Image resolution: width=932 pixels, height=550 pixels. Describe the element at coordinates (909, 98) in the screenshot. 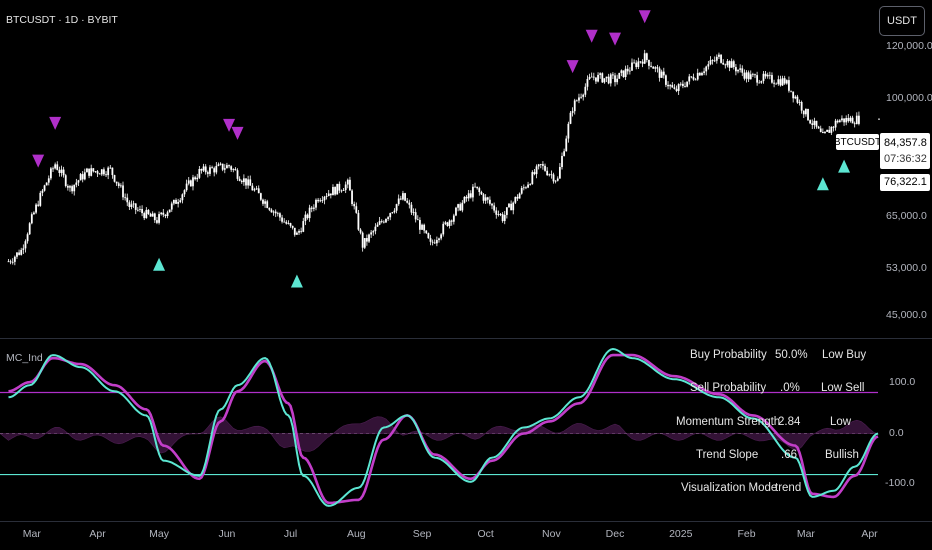

I see `price-tick: 100,000.0` at that location.